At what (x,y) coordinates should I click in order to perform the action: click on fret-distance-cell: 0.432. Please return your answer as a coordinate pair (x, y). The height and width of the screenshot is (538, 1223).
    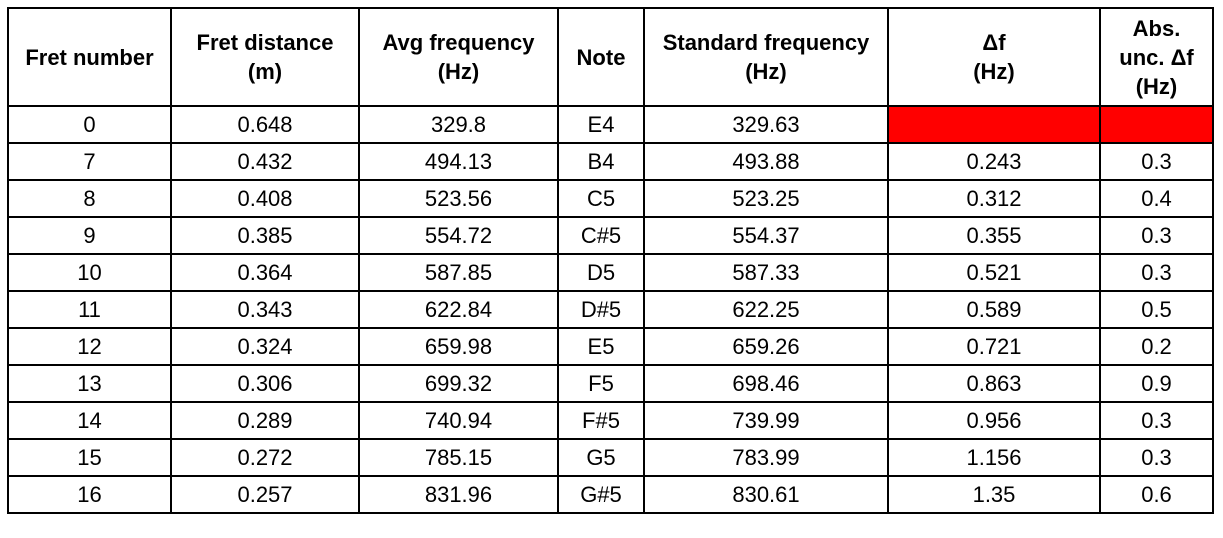
    Looking at the image, I should click on (265, 161).